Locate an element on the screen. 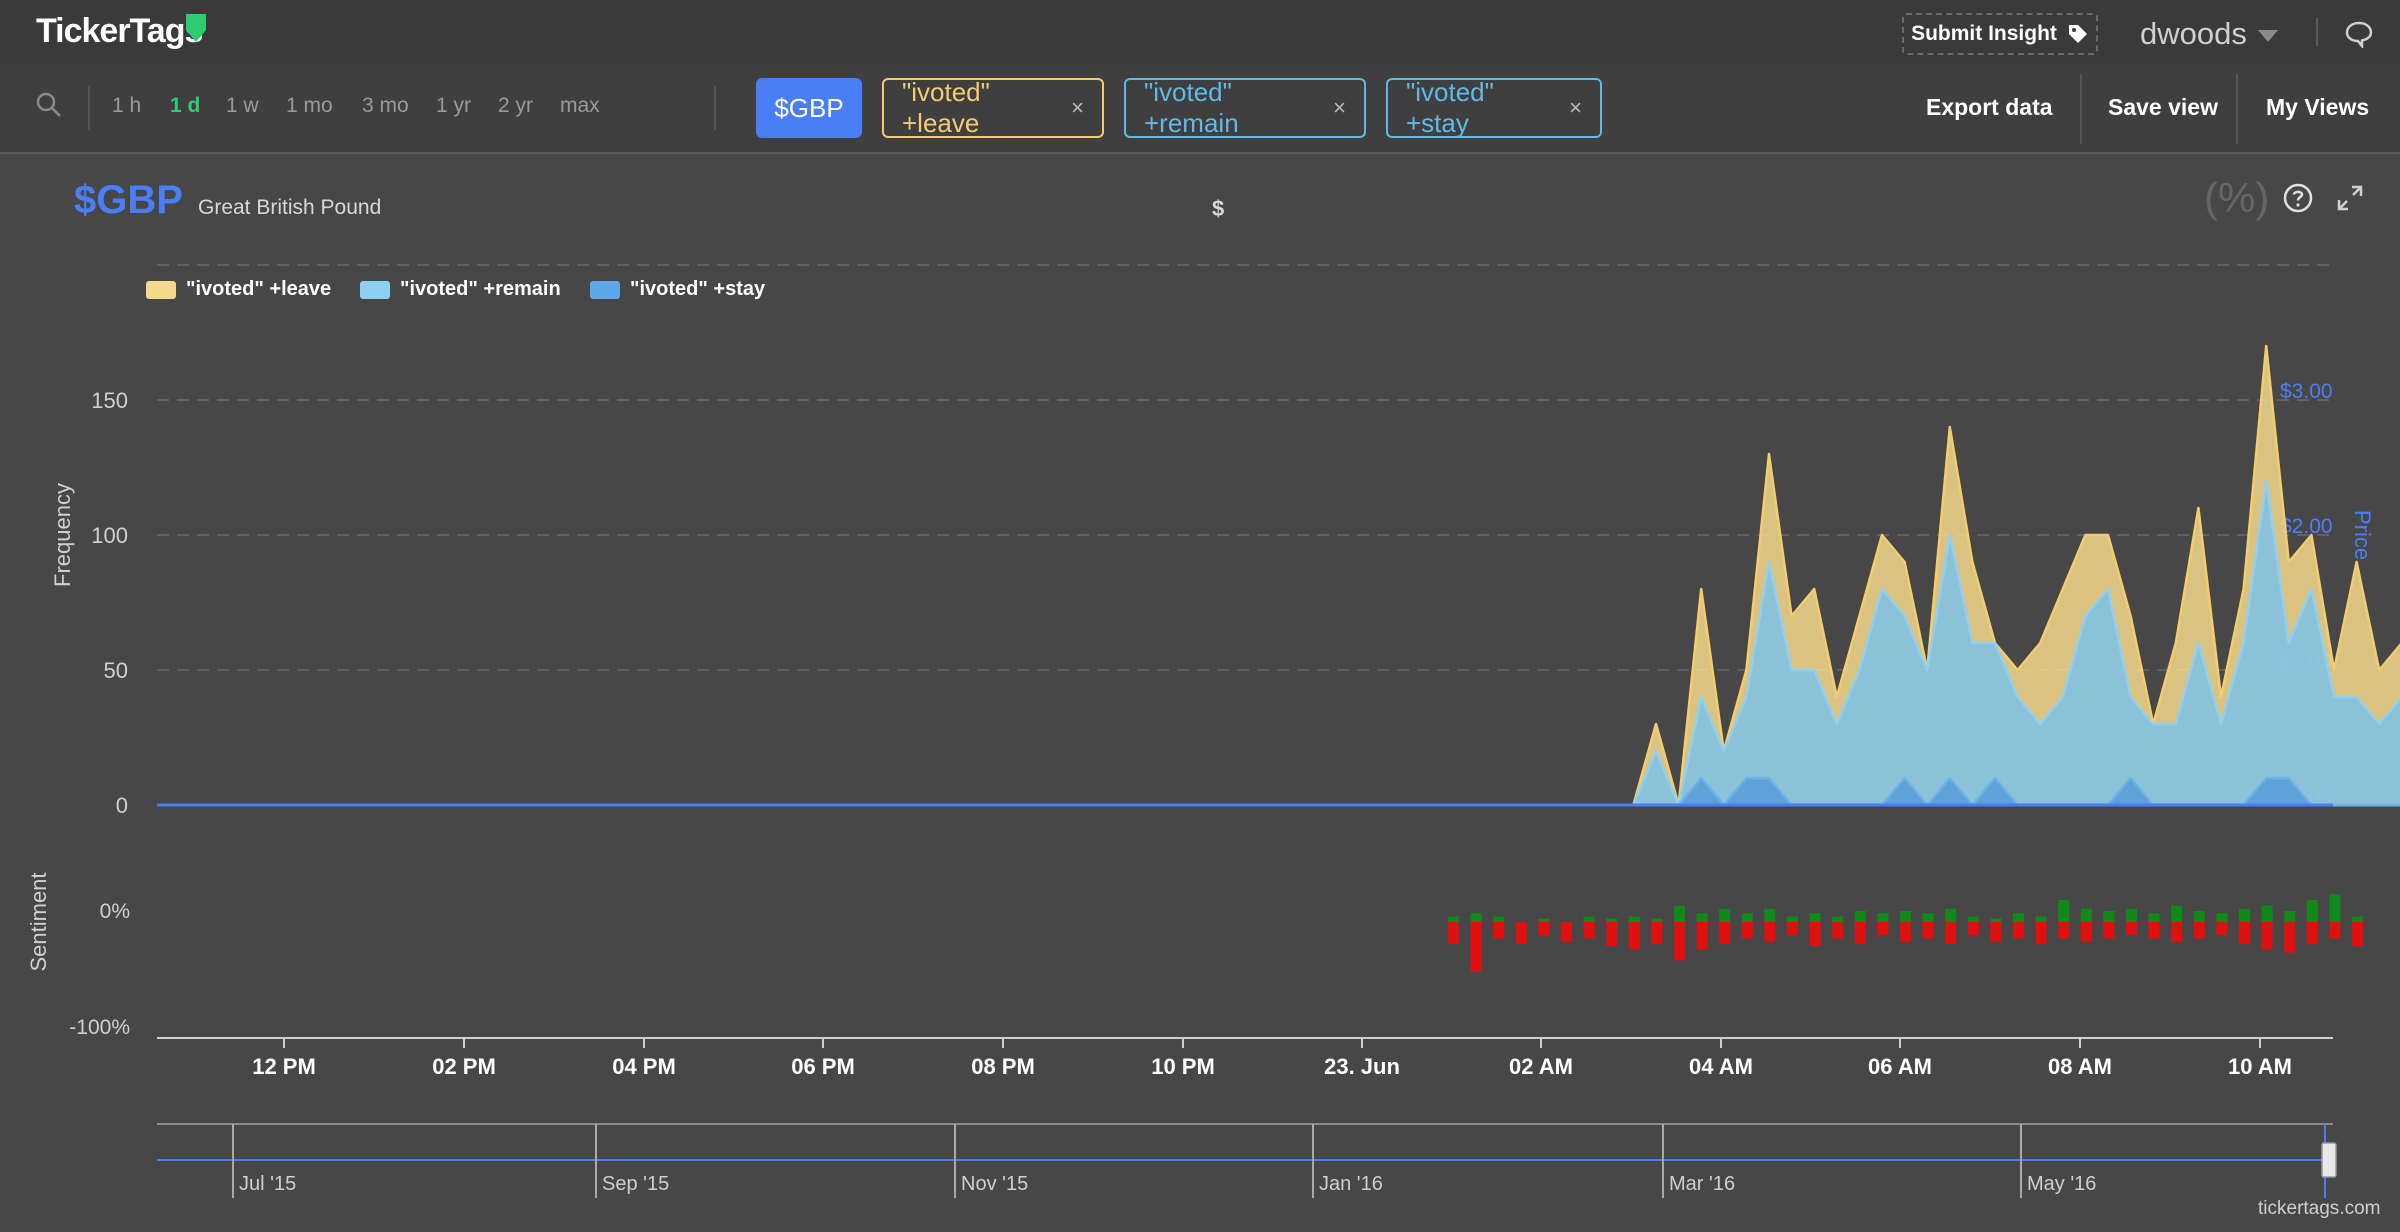 This screenshot has height=1232, width=2400. footer-credit: tickertags.com is located at coordinates (2319, 1208).